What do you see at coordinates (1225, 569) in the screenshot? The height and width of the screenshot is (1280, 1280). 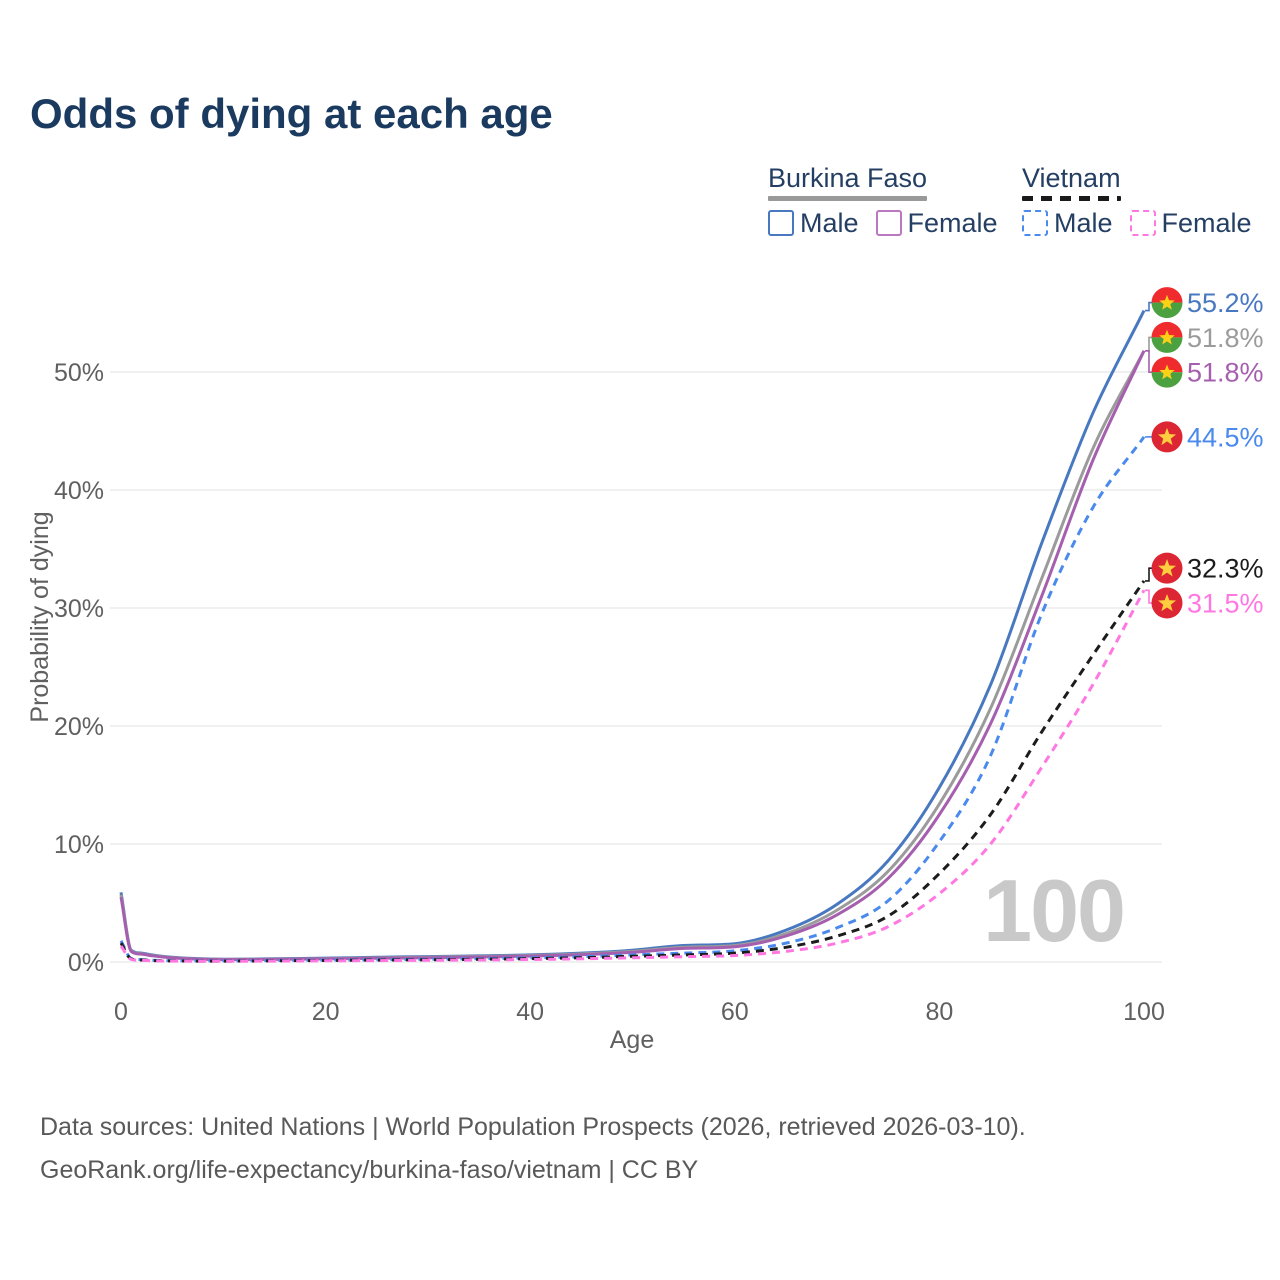 I see `end-value-label-vn-all: 32.3%` at bounding box center [1225, 569].